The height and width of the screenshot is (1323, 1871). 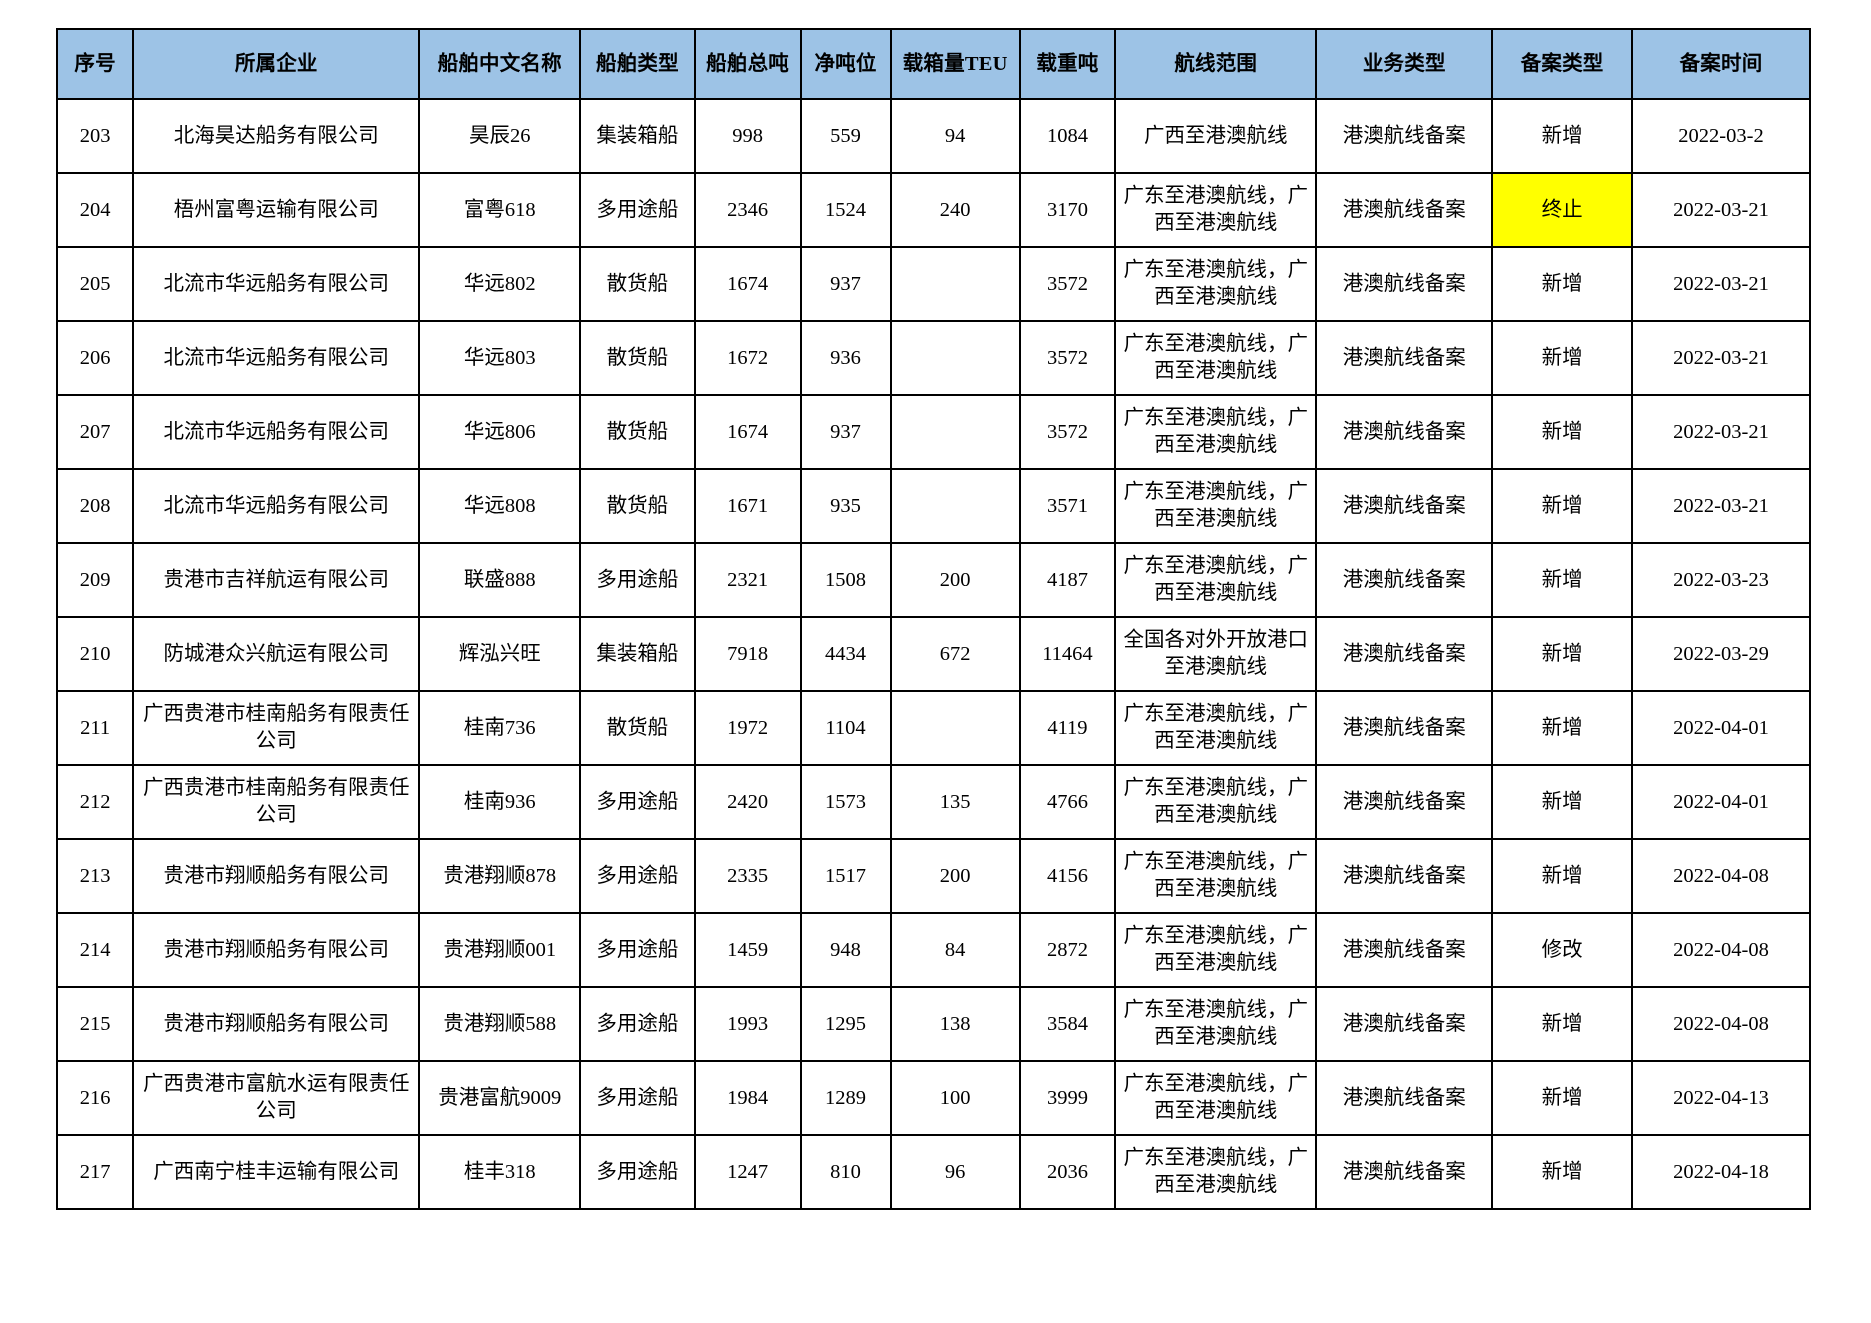 What do you see at coordinates (845, 950) in the screenshot?
I see `cell-net: 948` at bounding box center [845, 950].